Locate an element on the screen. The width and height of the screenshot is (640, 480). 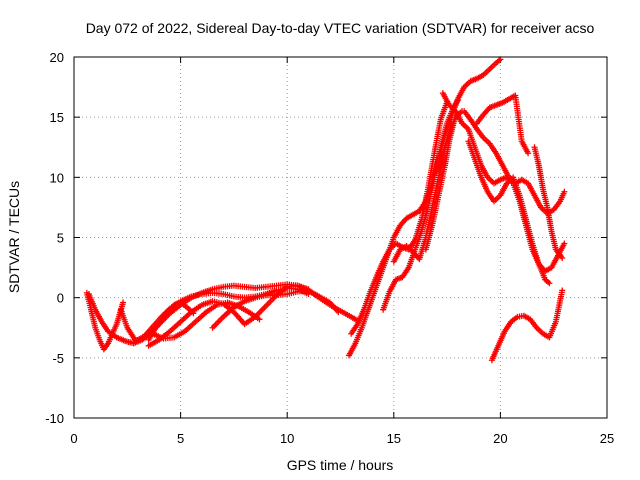
x-axis-label: GPS time / hours is located at coordinates (340, 465).